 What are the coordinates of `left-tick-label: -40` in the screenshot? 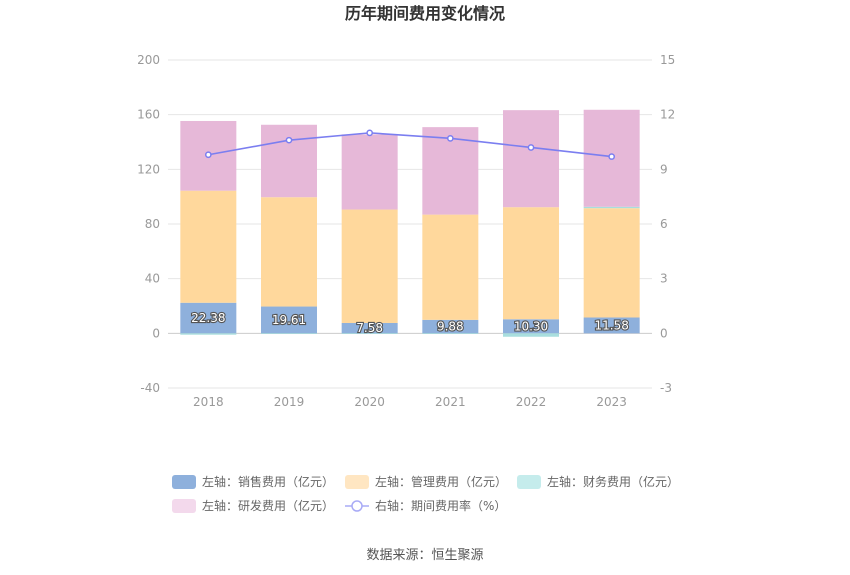 It's located at (150, 388).